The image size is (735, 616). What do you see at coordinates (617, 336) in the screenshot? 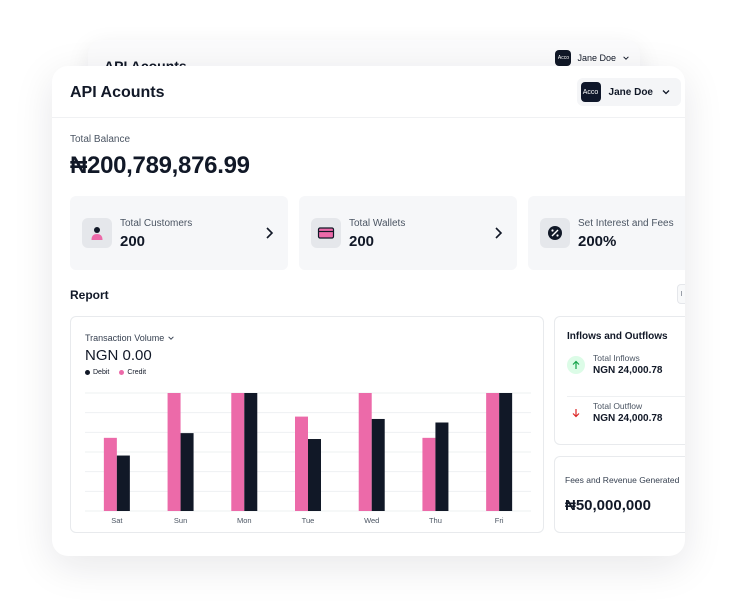
I see `inflows-outflows-title: Inflows and Outflows` at bounding box center [617, 336].